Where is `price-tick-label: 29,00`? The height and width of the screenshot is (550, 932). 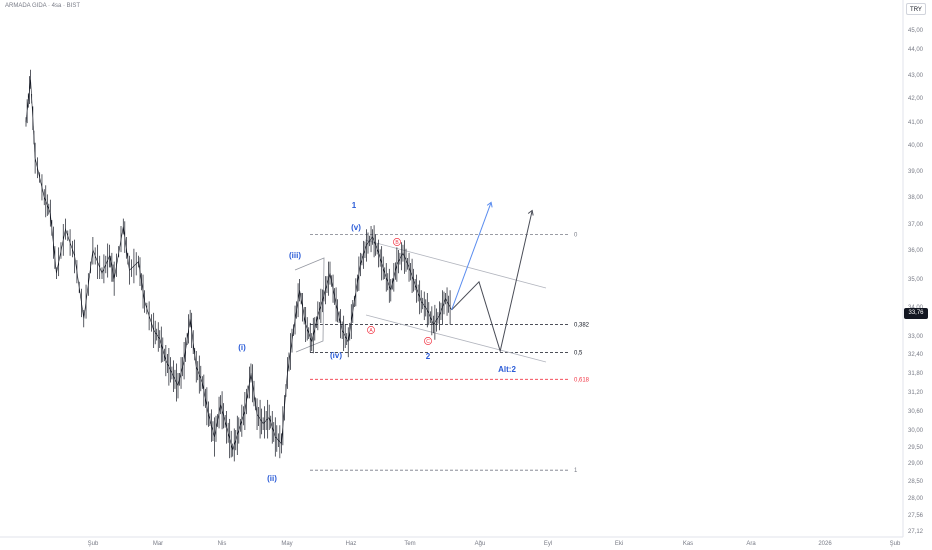
price-tick-label: 29,00 is located at coordinates (916, 464).